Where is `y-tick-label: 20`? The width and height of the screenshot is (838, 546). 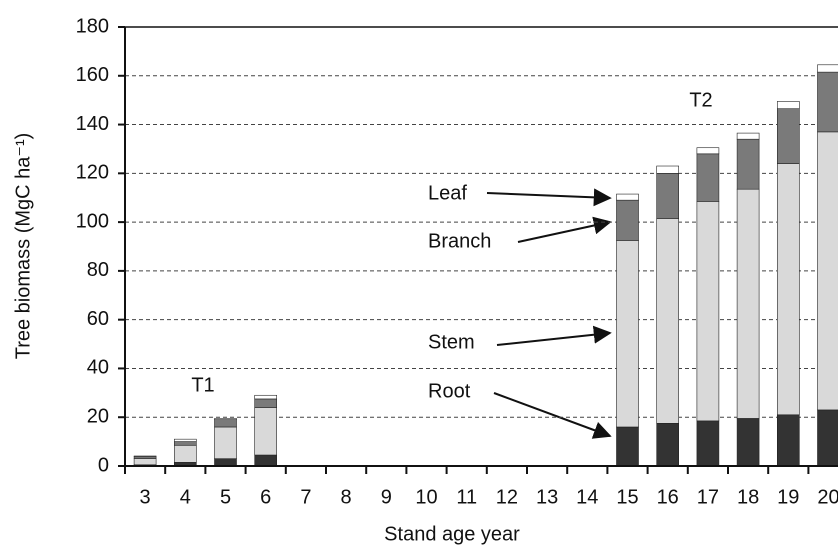
y-tick-label: 20 is located at coordinates (98, 417).